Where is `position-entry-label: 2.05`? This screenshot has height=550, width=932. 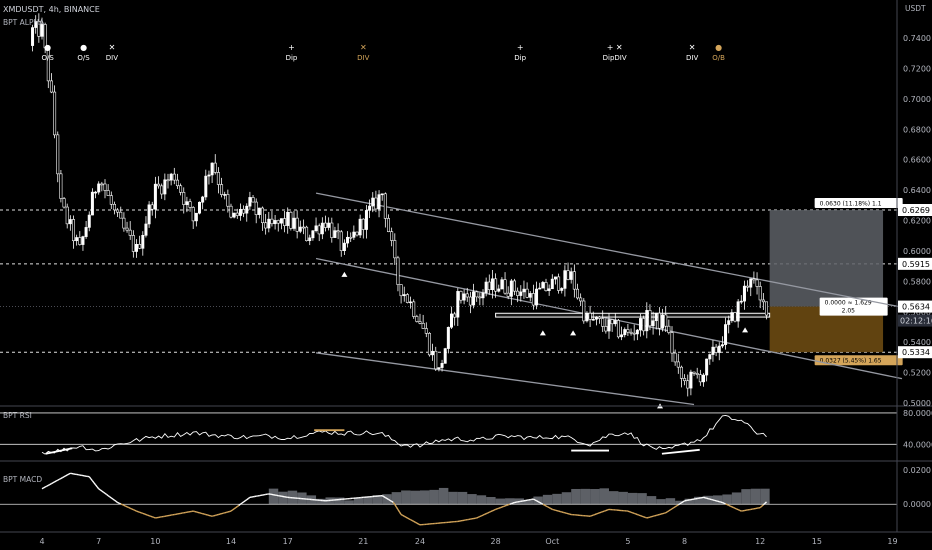 position-entry-label: 2.05 is located at coordinates (849, 311).